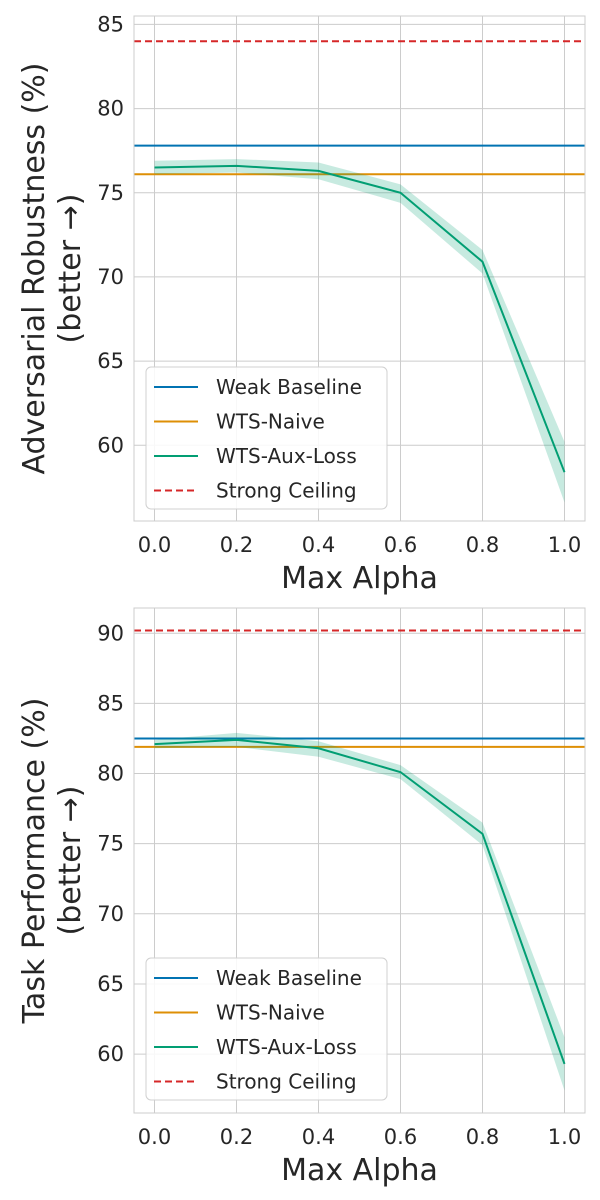 Image resolution: width=600 pixels, height=1200 pixels. What do you see at coordinates (34, 861) in the screenshot?
I see `y-axis-label: Task Performance (%)` at bounding box center [34, 861].